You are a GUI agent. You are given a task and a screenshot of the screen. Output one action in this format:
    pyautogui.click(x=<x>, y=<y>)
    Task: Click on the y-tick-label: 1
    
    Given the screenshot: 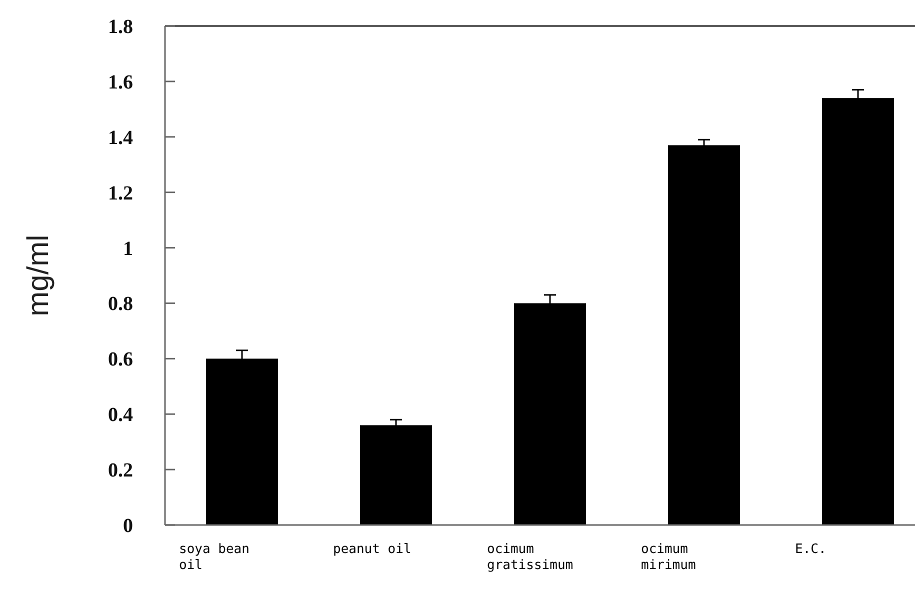 What is the action you would take?
    pyautogui.click(x=128, y=249)
    